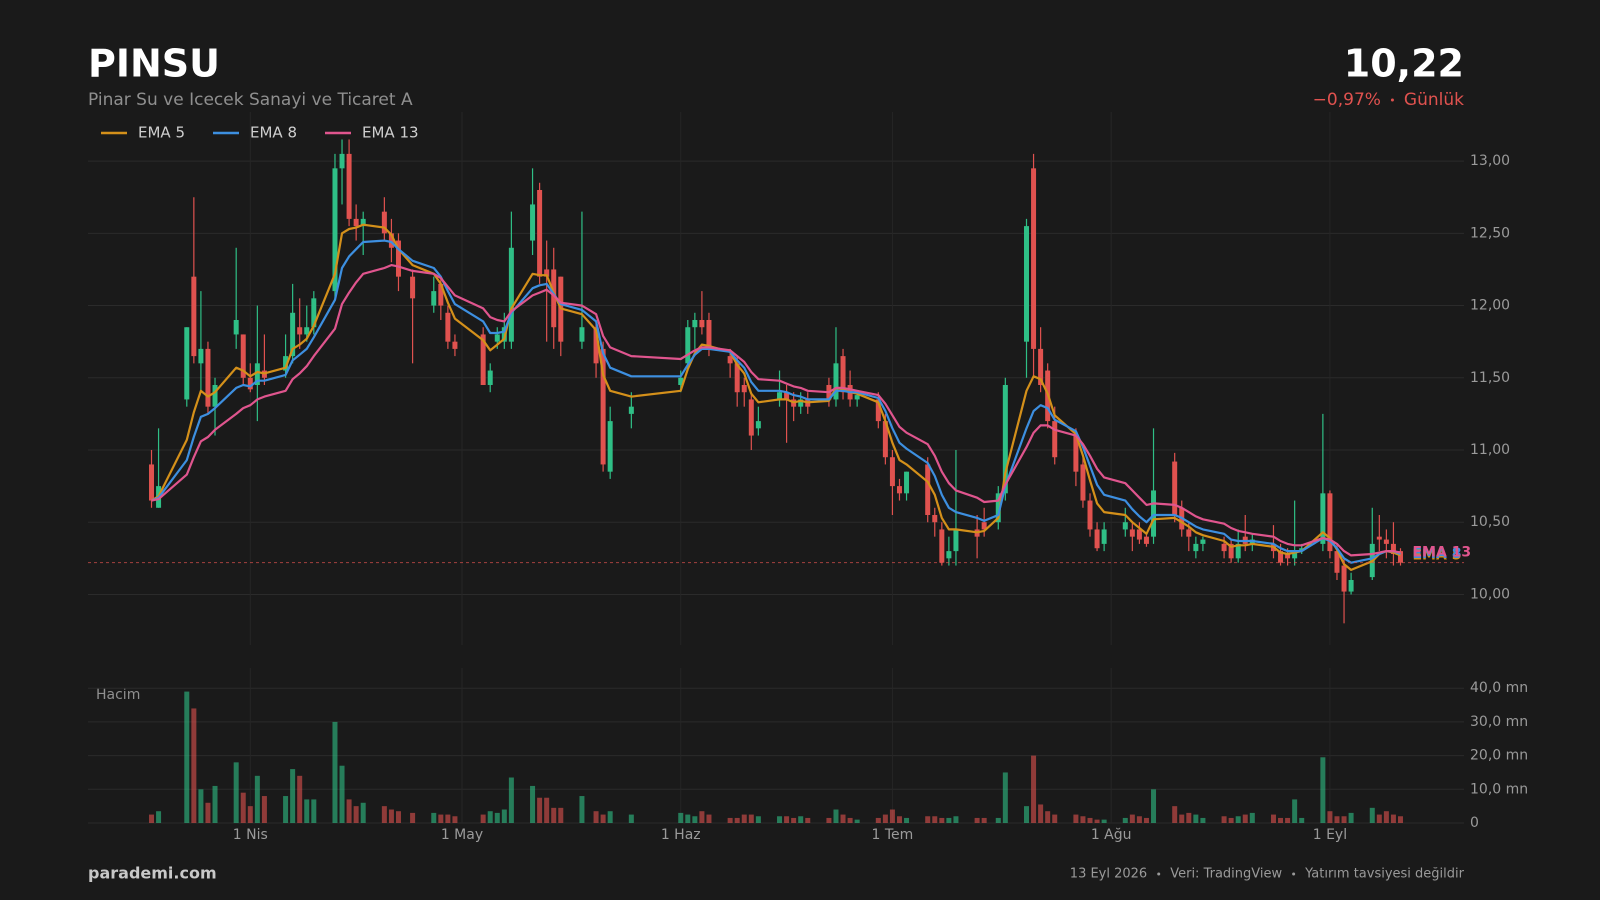 This screenshot has width=1600, height=900. Describe the element at coordinates (1490, 594) in the screenshot. I see `y-tick-label: 10,00` at that location.